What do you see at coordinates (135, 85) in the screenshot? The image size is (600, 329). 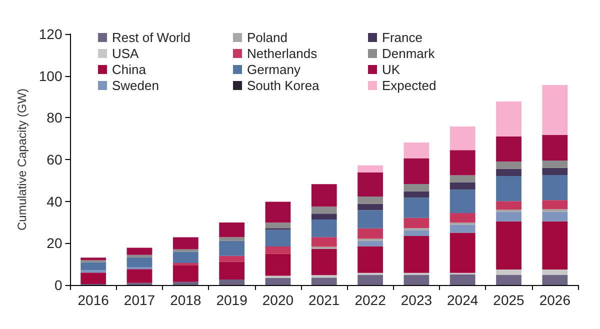 I see `legend-label: Sweden` at bounding box center [135, 85].